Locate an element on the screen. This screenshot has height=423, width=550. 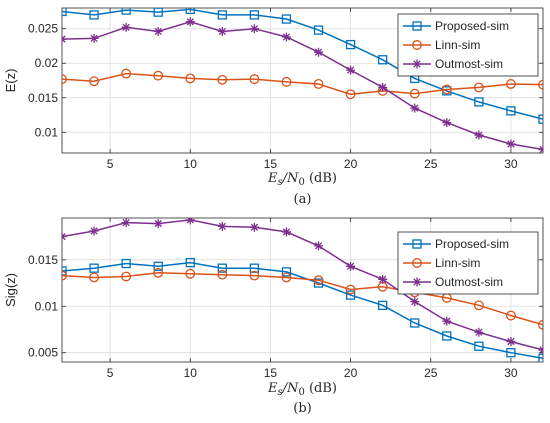
legend-entry: Proposed-sim is located at coordinates (456, 244).